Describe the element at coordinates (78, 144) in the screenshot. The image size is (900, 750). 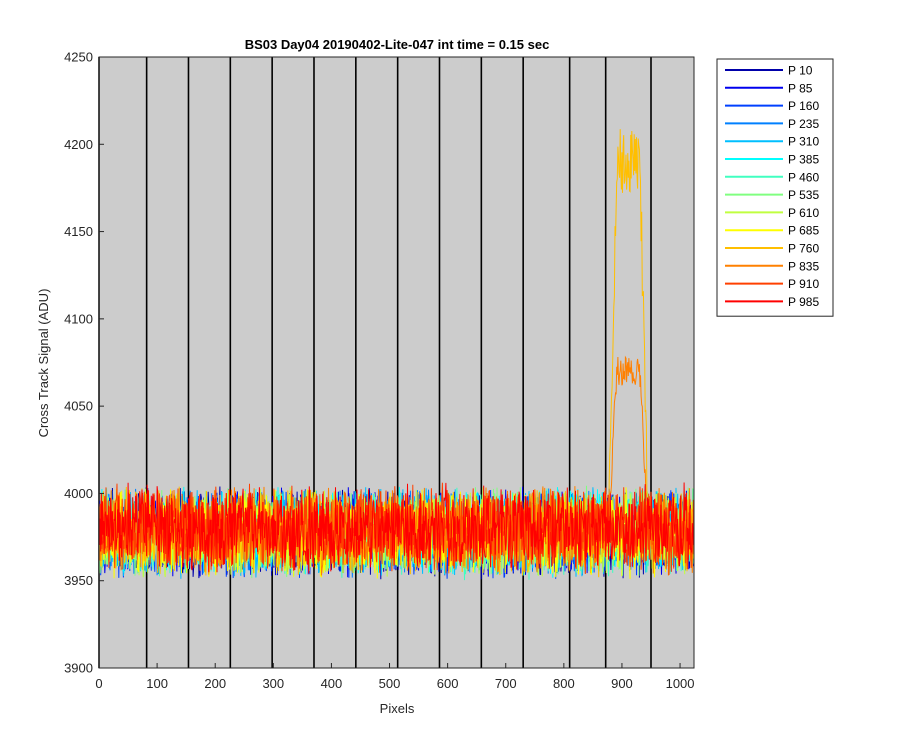
I see `y-tick-label-4200: 4200` at that location.